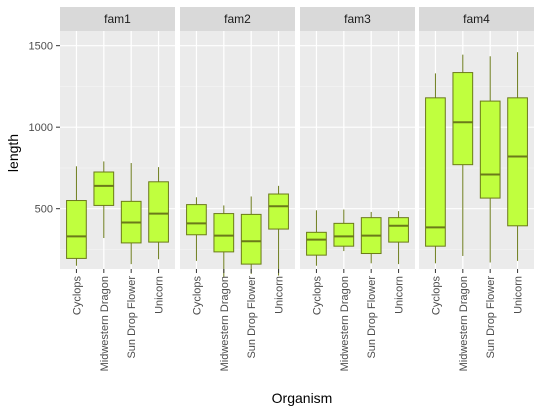 The height and width of the screenshot is (413, 540). I want to click on x-axis-title: Organism, so click(302, 398).